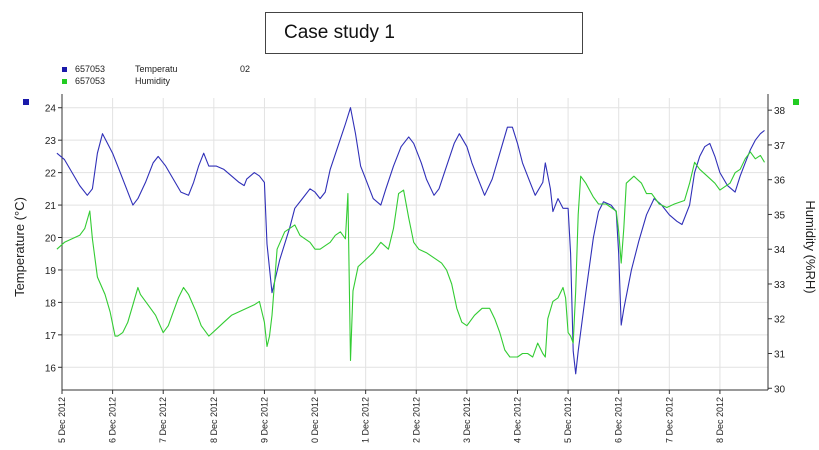 This screenshot has width=819, height=450. Describe the element at coordinates (156, 69) in the screenshot. I see `legend-label-temperature: Temperatu` at that location.